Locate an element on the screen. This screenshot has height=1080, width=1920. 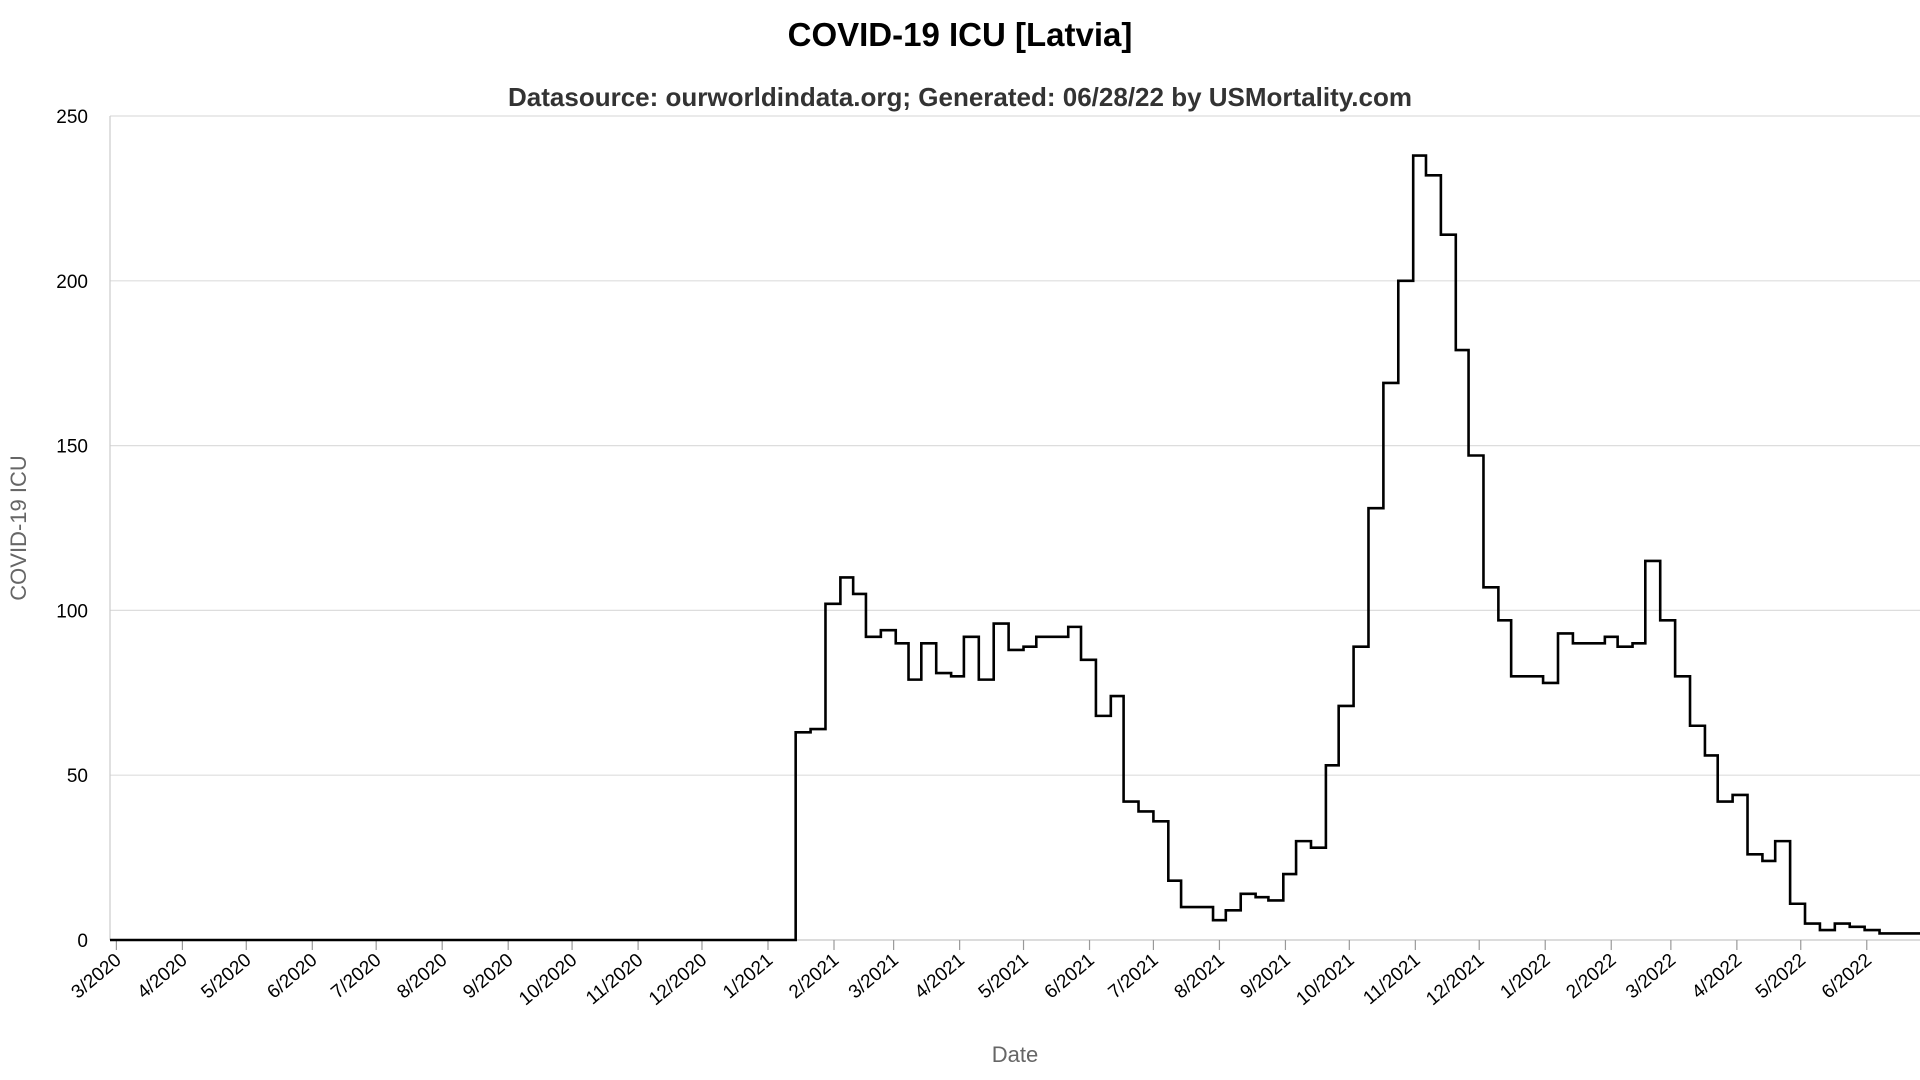
x-tick-label: 12/2020 is located at coordinates (678, 980).